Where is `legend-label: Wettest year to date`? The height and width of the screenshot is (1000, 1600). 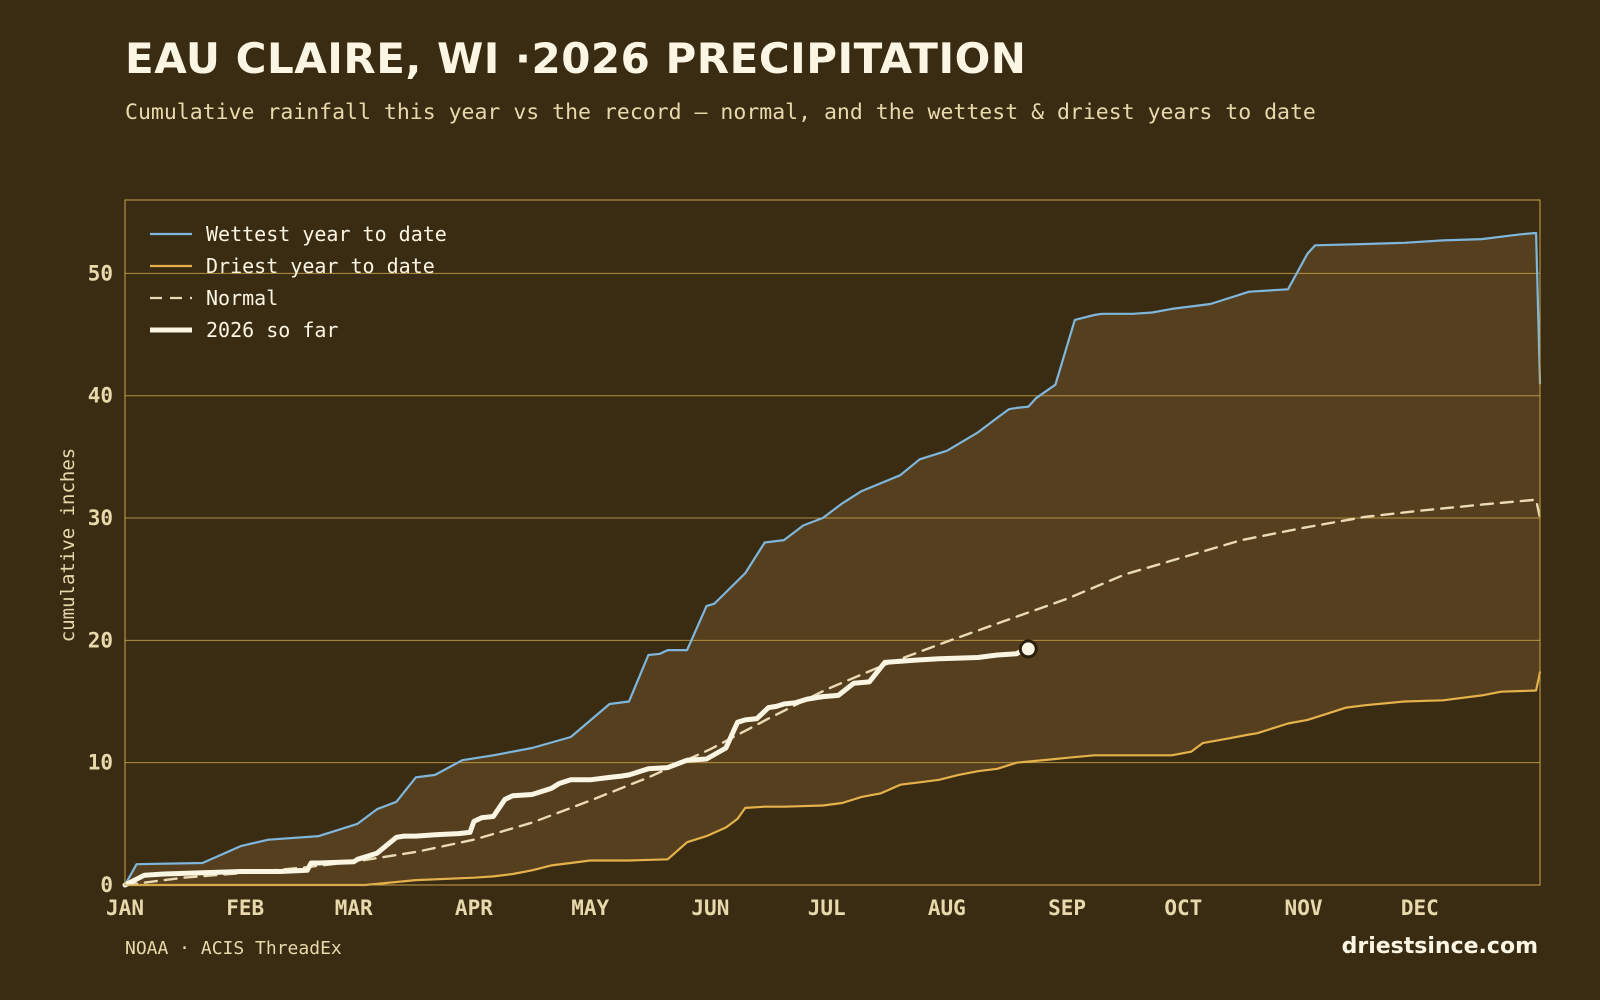
legend-label: Wettest year to date is located at coordinates (326, 234).